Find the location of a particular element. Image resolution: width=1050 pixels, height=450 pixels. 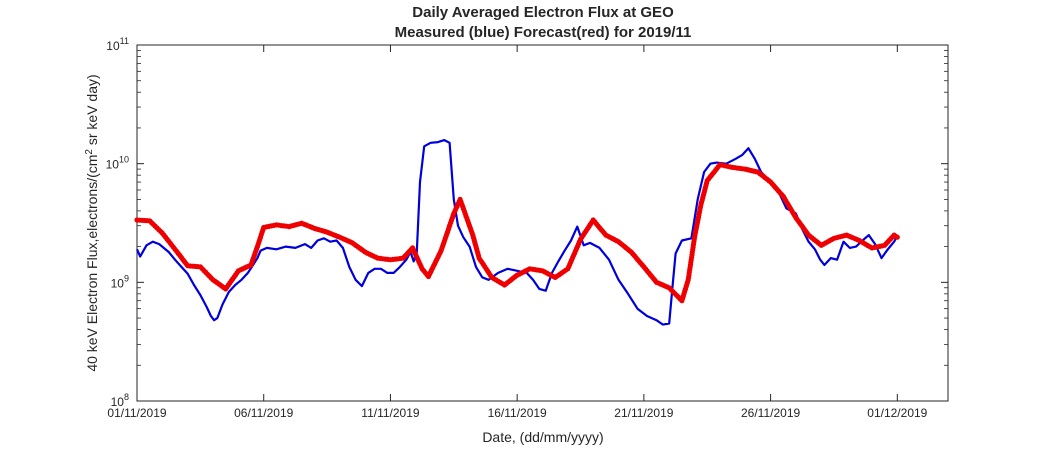

y-axis-label-prefix: 40 keV Electron Flux,electrons/(cm is located at coordinates (92, 263).